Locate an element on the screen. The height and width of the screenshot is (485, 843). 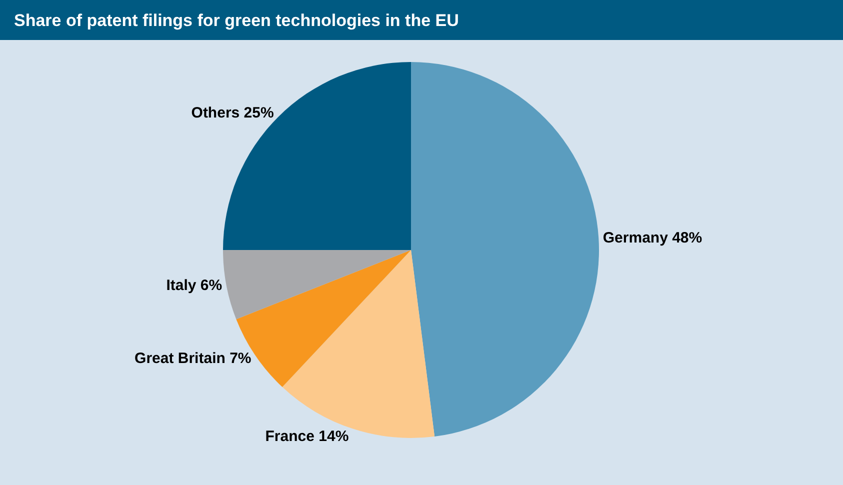
chart-title: Share of patent filings for green technologies in the EU is located at coordinates (236, 20).